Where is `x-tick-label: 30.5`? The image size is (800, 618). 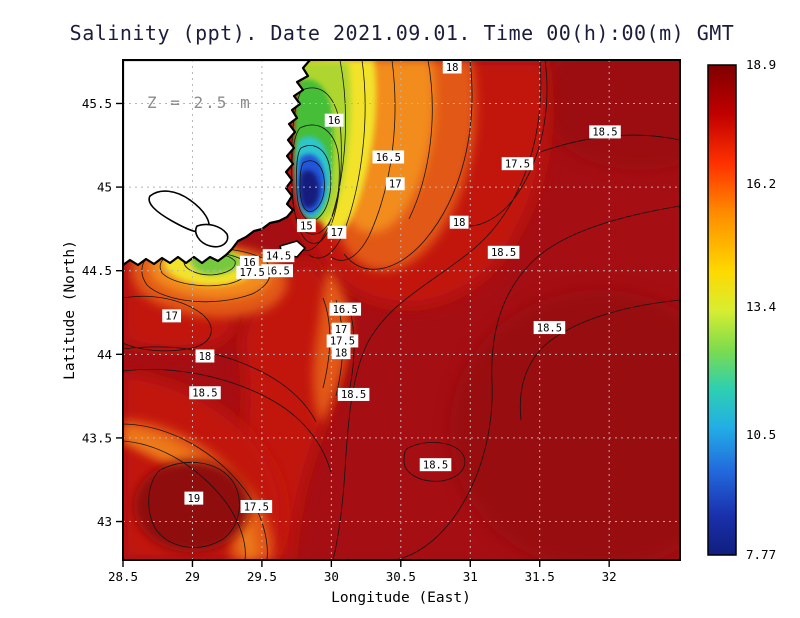
x-tick-label: 30.5 is located at coordinates (401, 576).